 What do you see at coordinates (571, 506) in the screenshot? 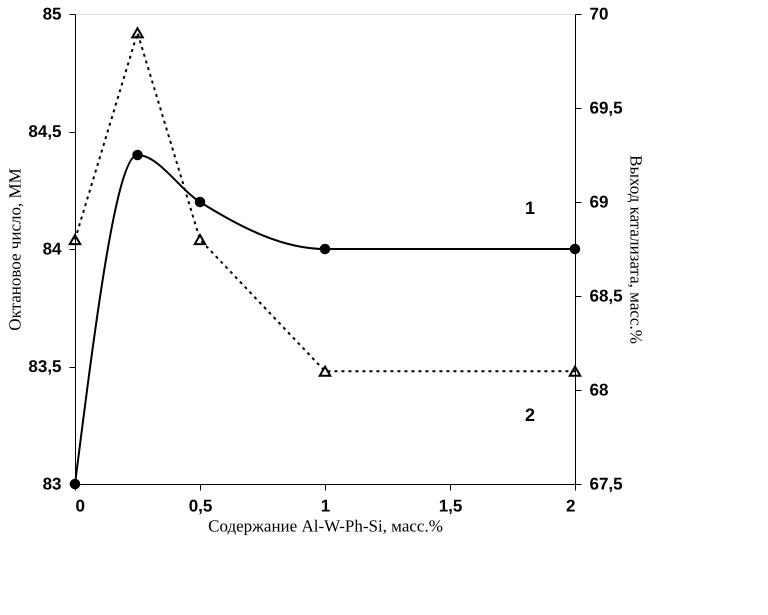
I see `x-tick-label: 2` at bounding box center [571, 506].